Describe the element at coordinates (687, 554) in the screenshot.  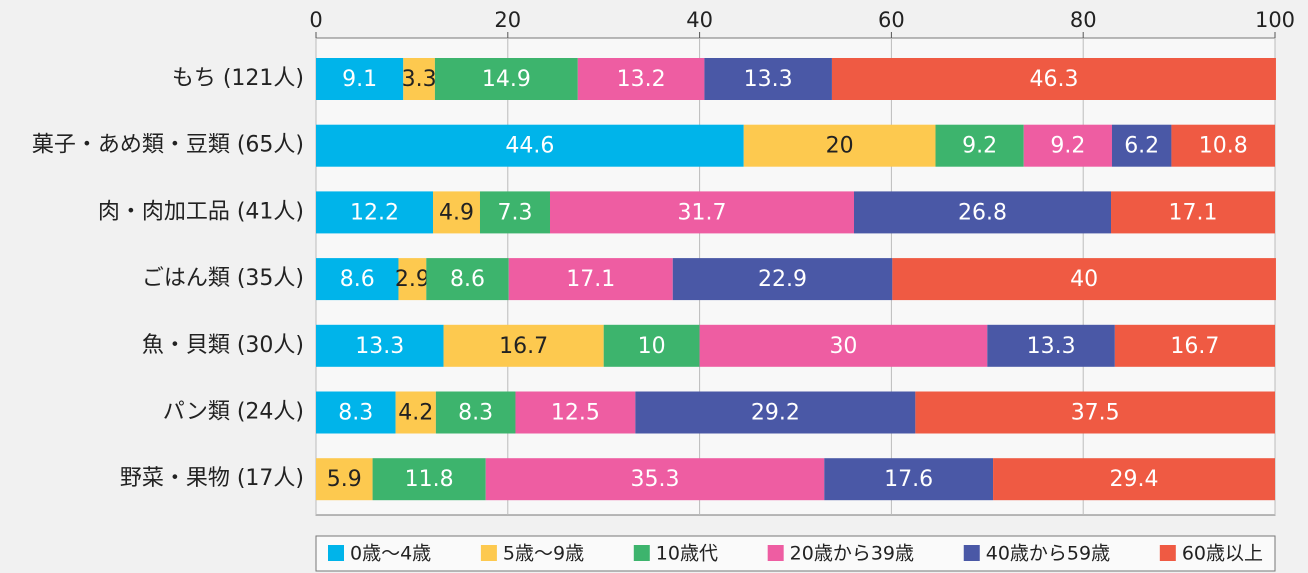
I see `legend-label: 10歳代` at that location.